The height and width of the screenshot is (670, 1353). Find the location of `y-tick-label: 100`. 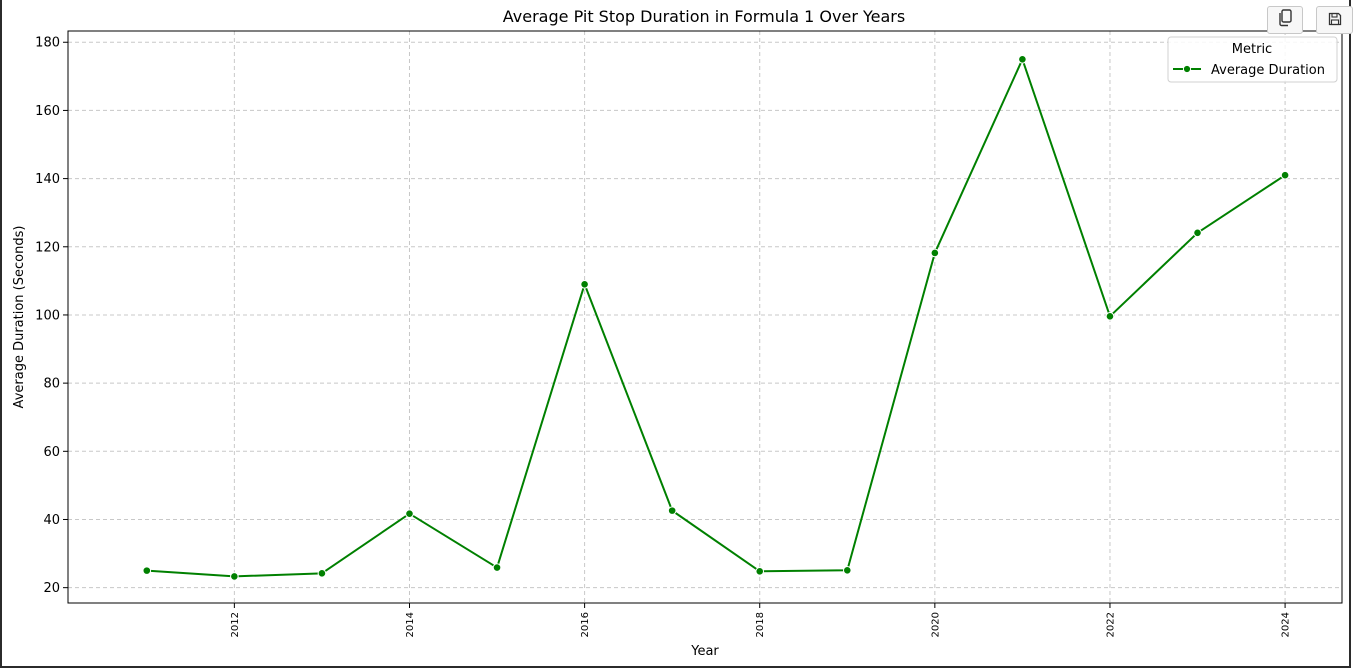

y-tick-label: 100 is located at coordinates (47, 315).